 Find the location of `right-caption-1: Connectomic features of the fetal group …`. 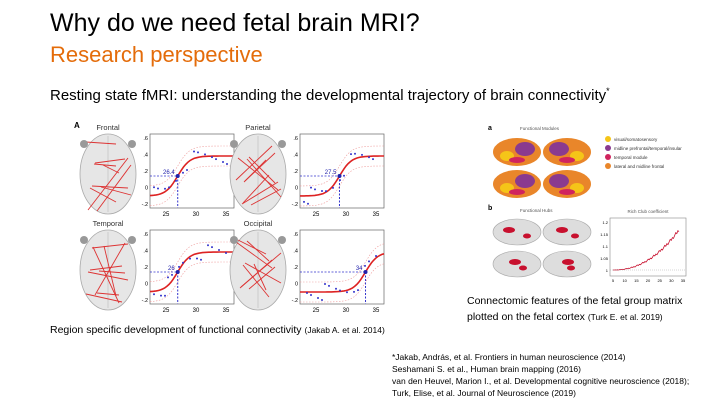

right-caption-1: Connectomic features of the fetal group … is located at coordinates (575, 301).